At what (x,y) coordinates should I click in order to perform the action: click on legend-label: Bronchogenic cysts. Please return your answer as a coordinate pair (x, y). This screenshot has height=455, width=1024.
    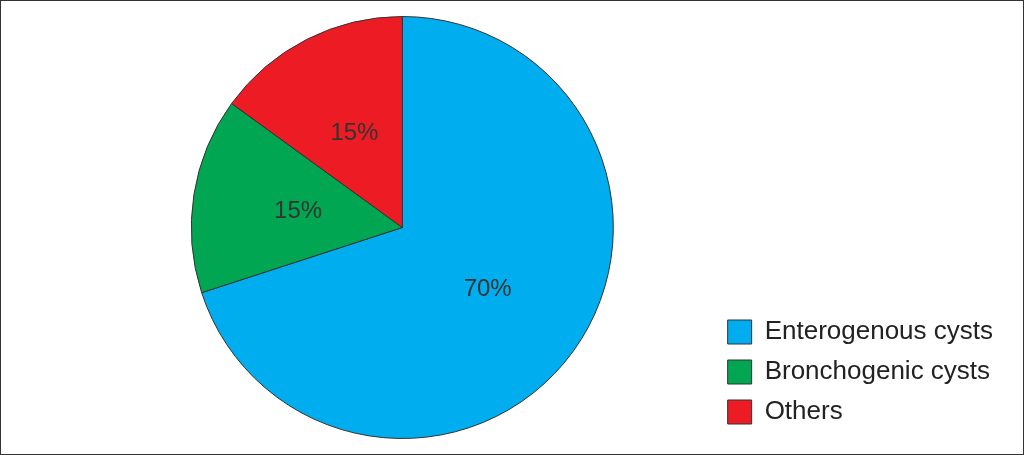
    Looking at the image, I should click on (877, 370).